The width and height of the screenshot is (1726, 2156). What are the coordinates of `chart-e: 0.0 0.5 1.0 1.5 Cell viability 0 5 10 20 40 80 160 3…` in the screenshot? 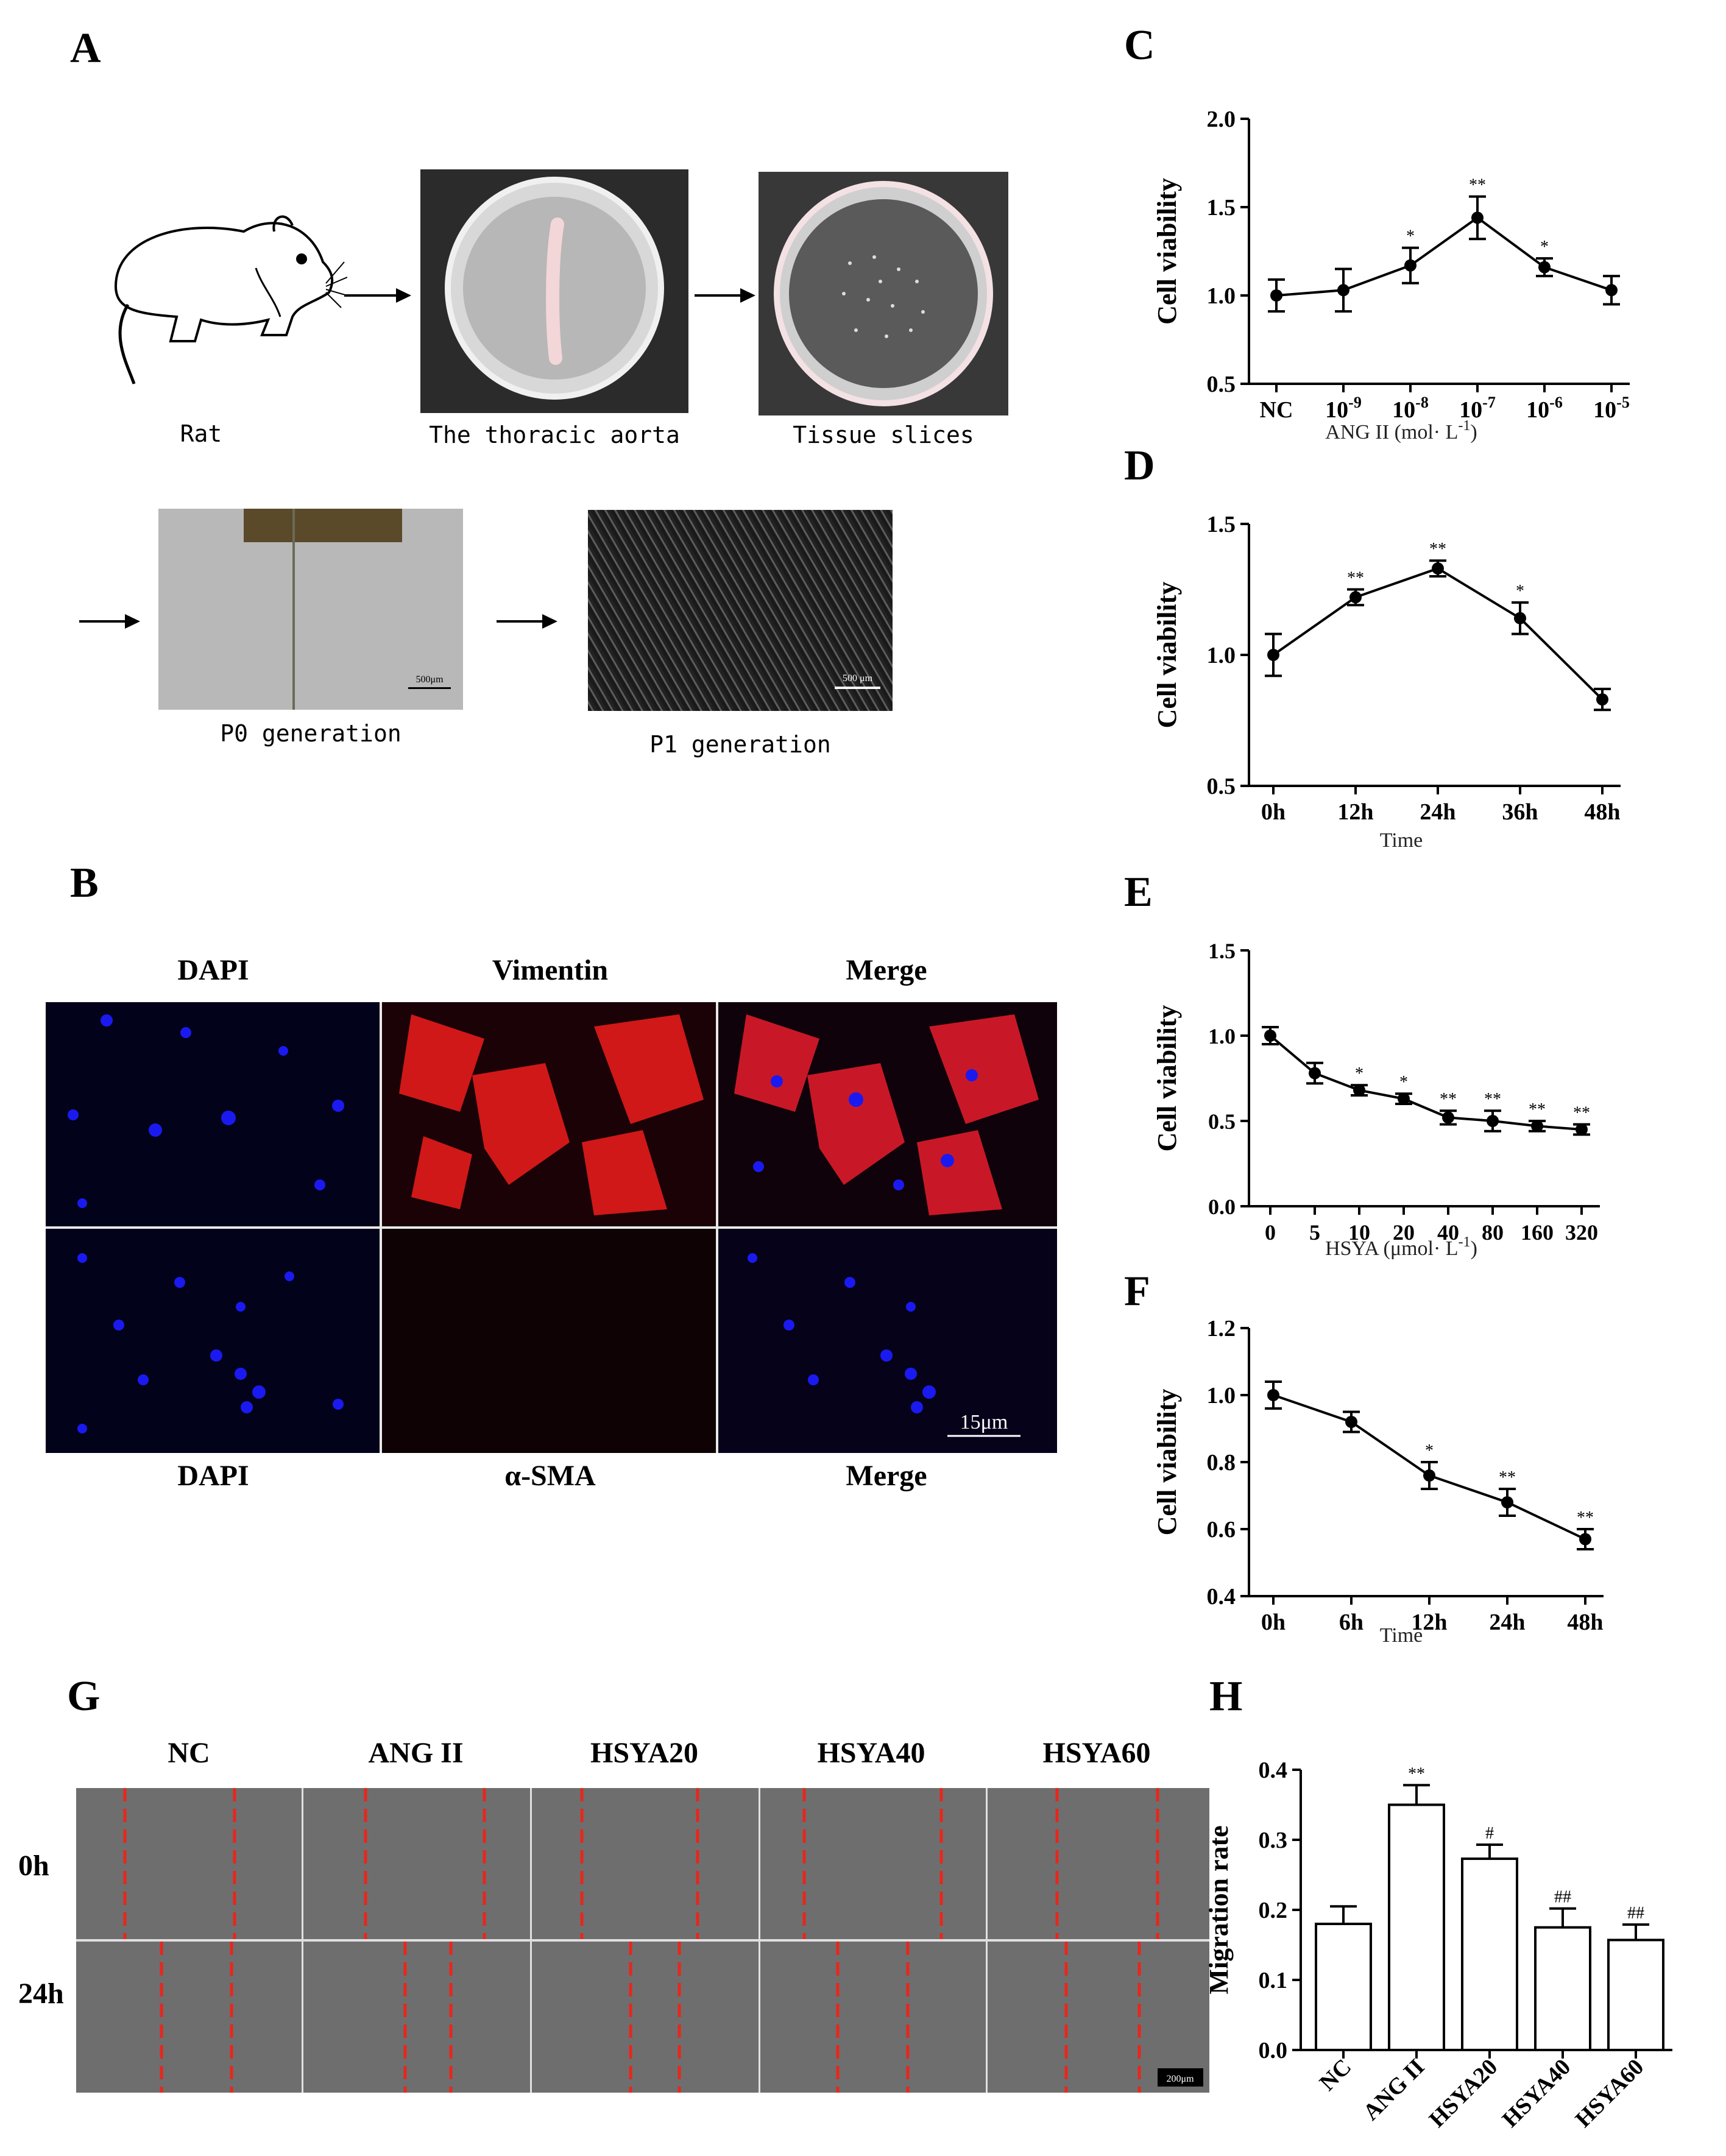 It's located at (1376, 1100).